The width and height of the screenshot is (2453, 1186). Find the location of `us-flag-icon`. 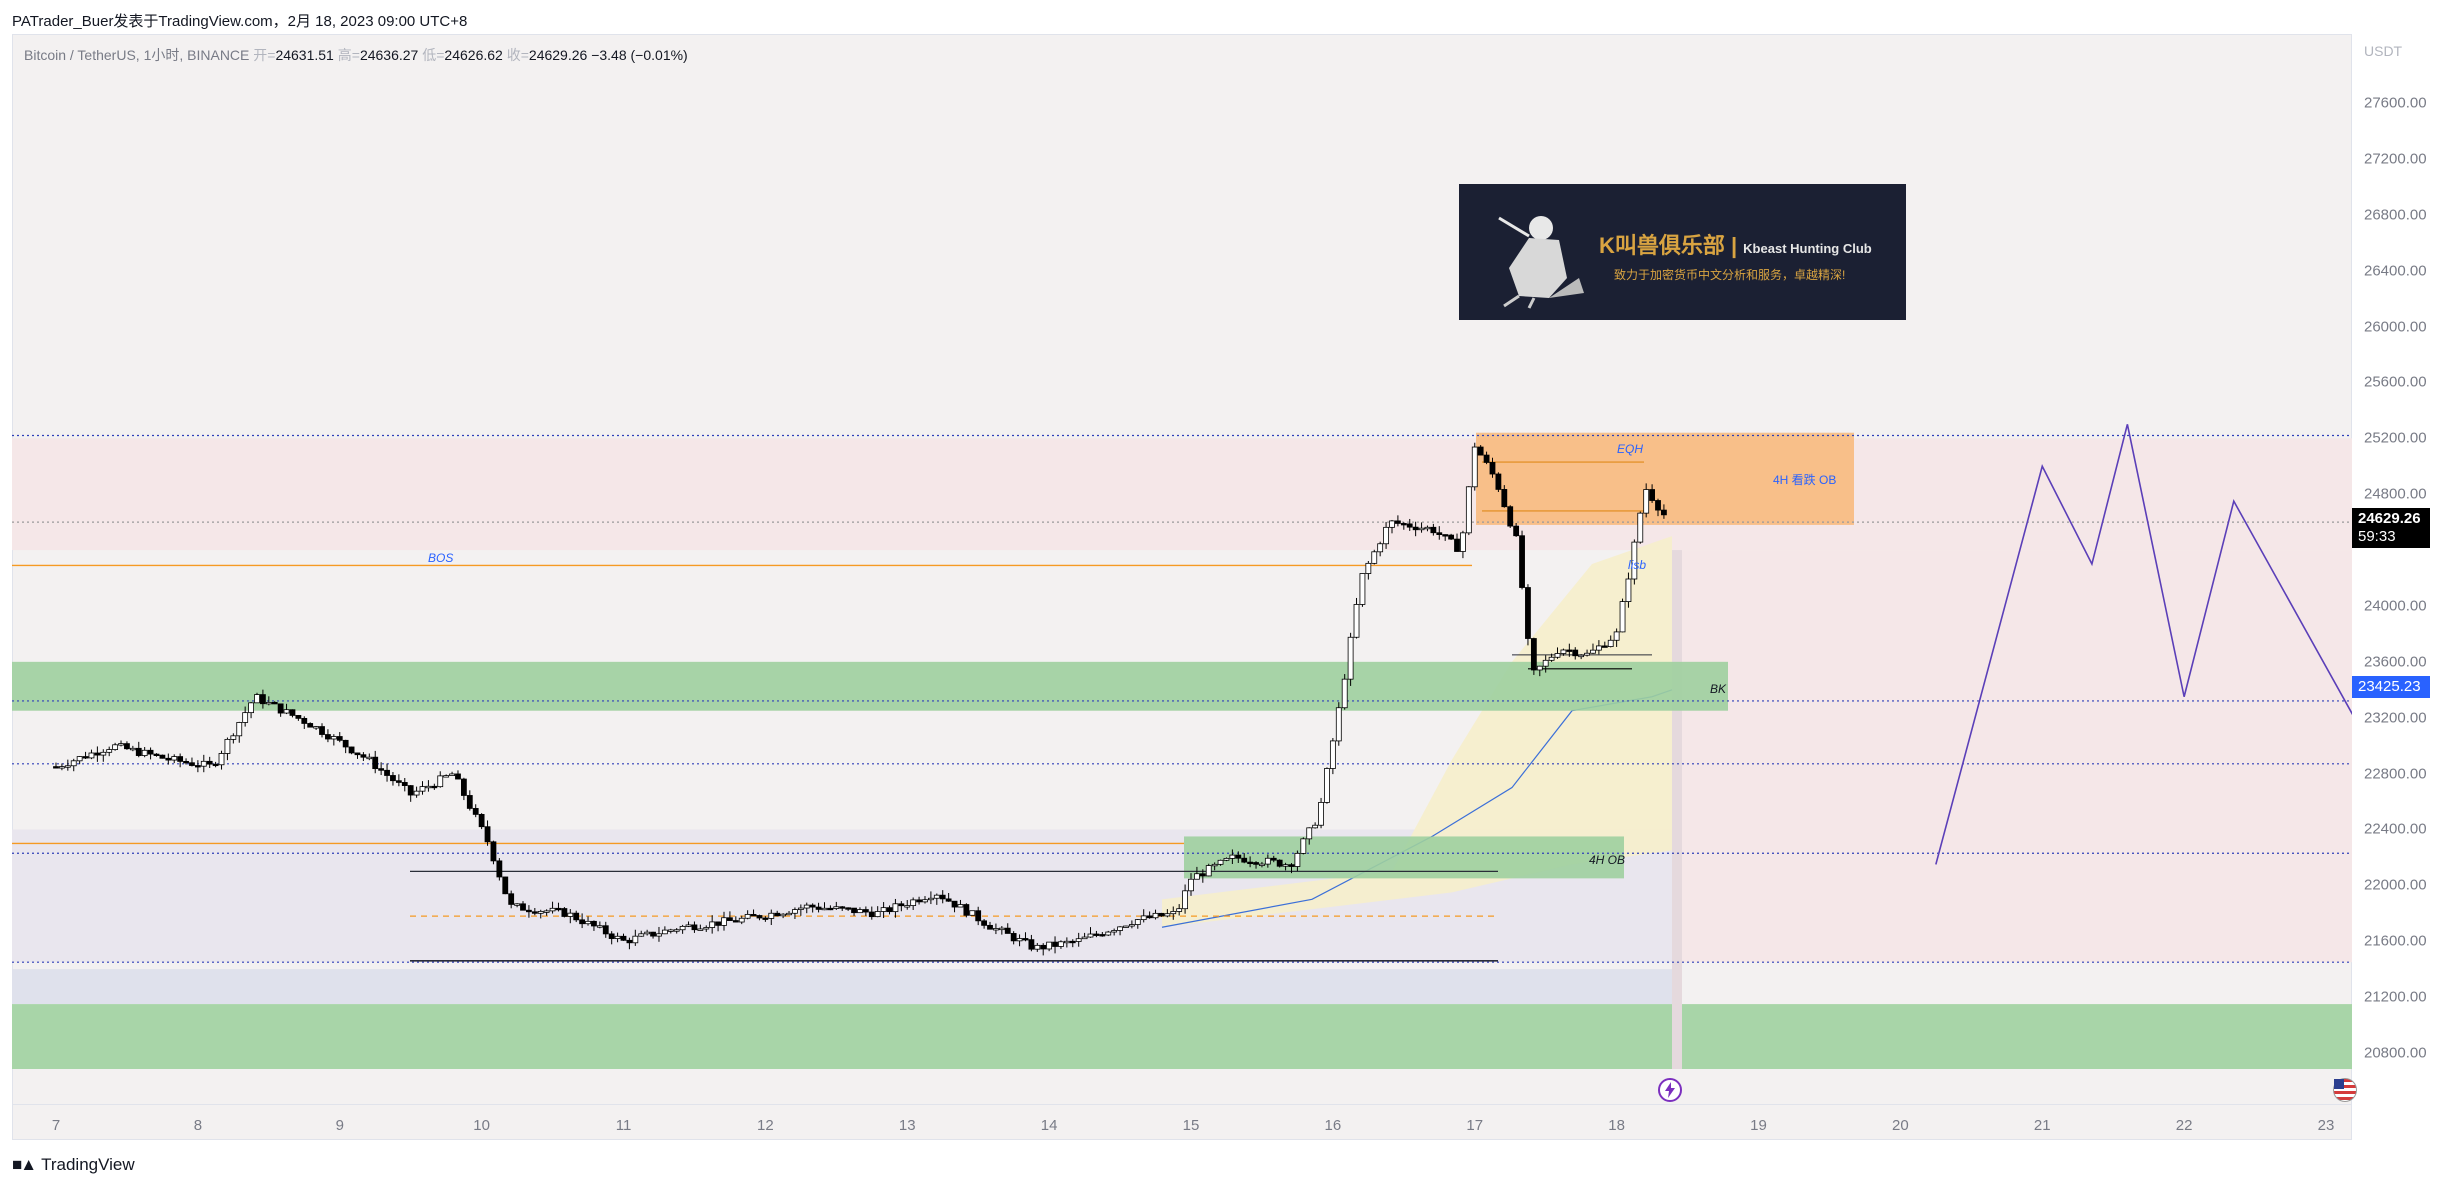

us-flag-icon is located at coordinates (2345, 1090).